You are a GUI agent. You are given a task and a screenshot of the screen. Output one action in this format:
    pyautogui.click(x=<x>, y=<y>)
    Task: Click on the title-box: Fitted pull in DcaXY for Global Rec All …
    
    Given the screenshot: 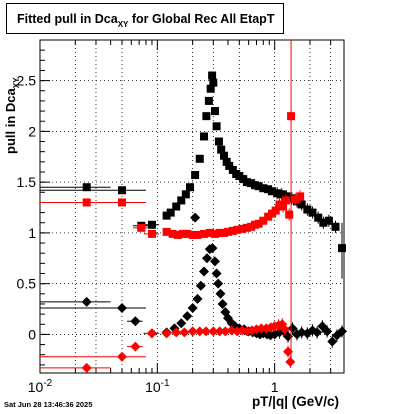 What is the action you would take?
    pyautogui.click(x=145, y=18)
    